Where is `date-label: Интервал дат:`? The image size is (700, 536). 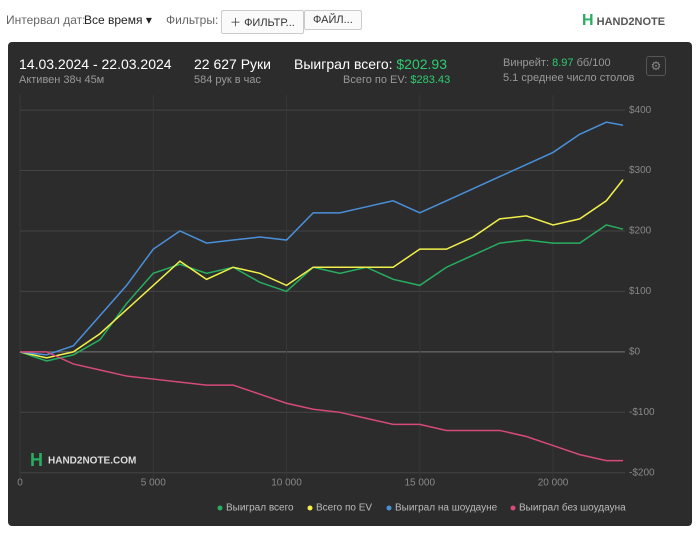 date-label: Интервал дат: is located at coordinates (46, 20).